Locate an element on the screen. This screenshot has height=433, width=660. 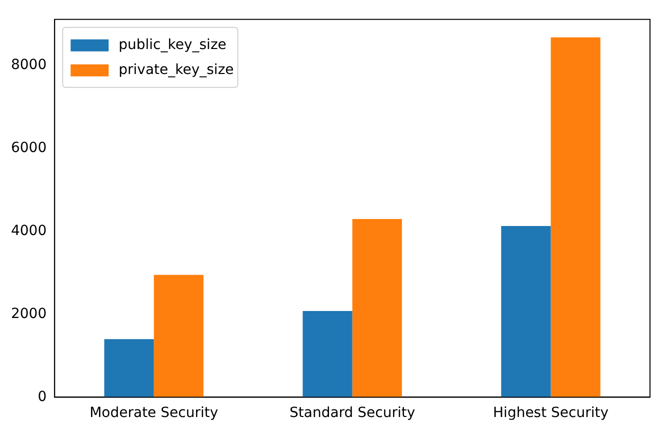
y-tick-label: 6000 is located at coordinates (28, 148).